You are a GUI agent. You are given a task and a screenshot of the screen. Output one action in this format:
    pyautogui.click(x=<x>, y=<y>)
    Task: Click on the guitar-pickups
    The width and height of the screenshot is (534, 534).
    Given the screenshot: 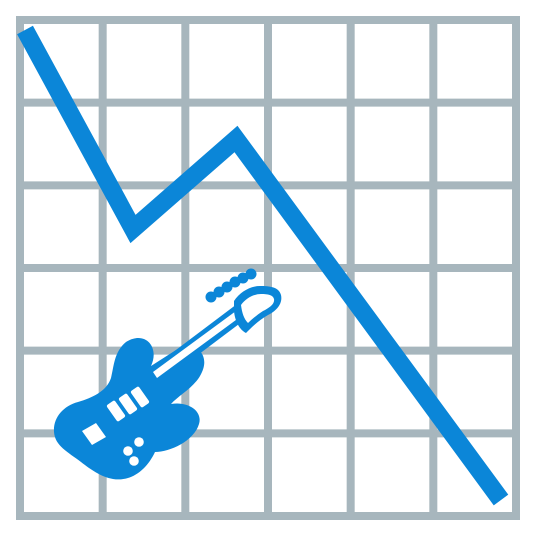 What is the action you would take?
    pyautogui.click(x=128, y=404)
    